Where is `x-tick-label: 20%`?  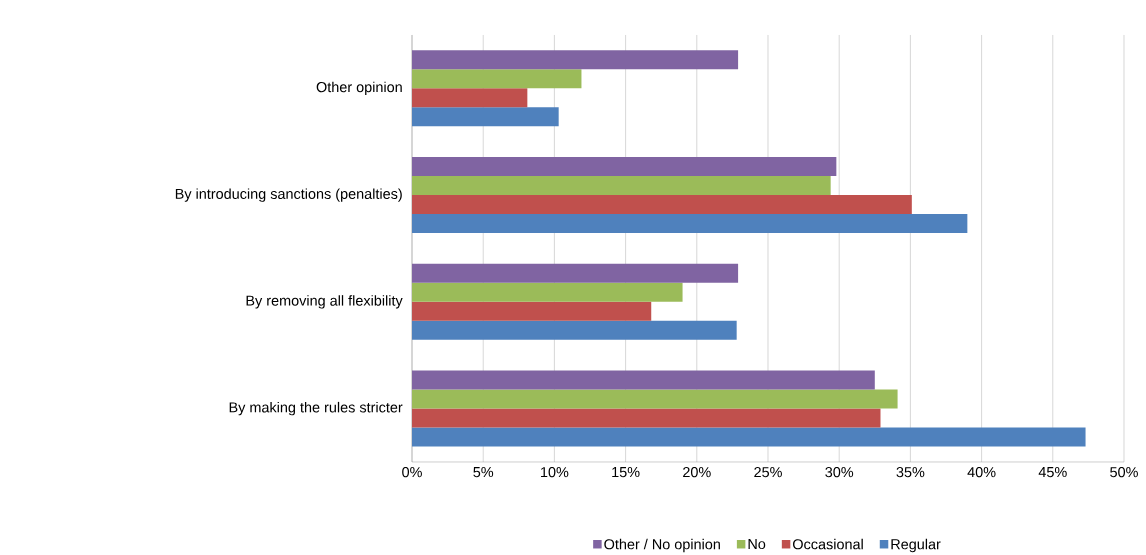
x-tick-label: 20% is located at coordinates (697, 472).